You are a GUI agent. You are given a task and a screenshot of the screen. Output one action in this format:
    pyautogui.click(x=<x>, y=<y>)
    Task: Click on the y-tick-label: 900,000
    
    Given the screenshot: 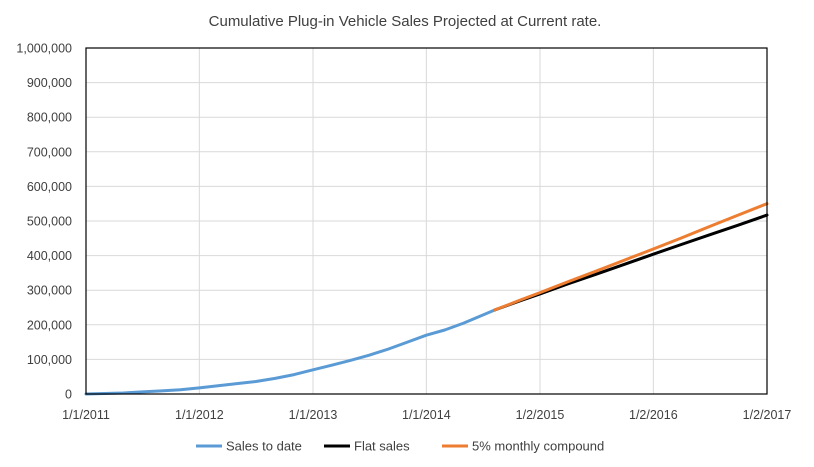 What is the action you would take?
    pyautogui.click(x=49, y=83)
    